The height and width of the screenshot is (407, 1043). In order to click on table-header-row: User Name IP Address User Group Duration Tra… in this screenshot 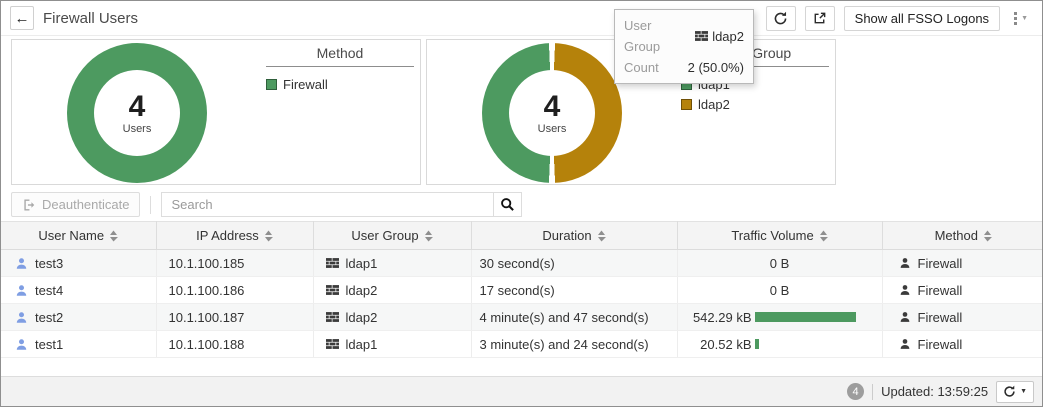, I will do `click(521, 235)`.